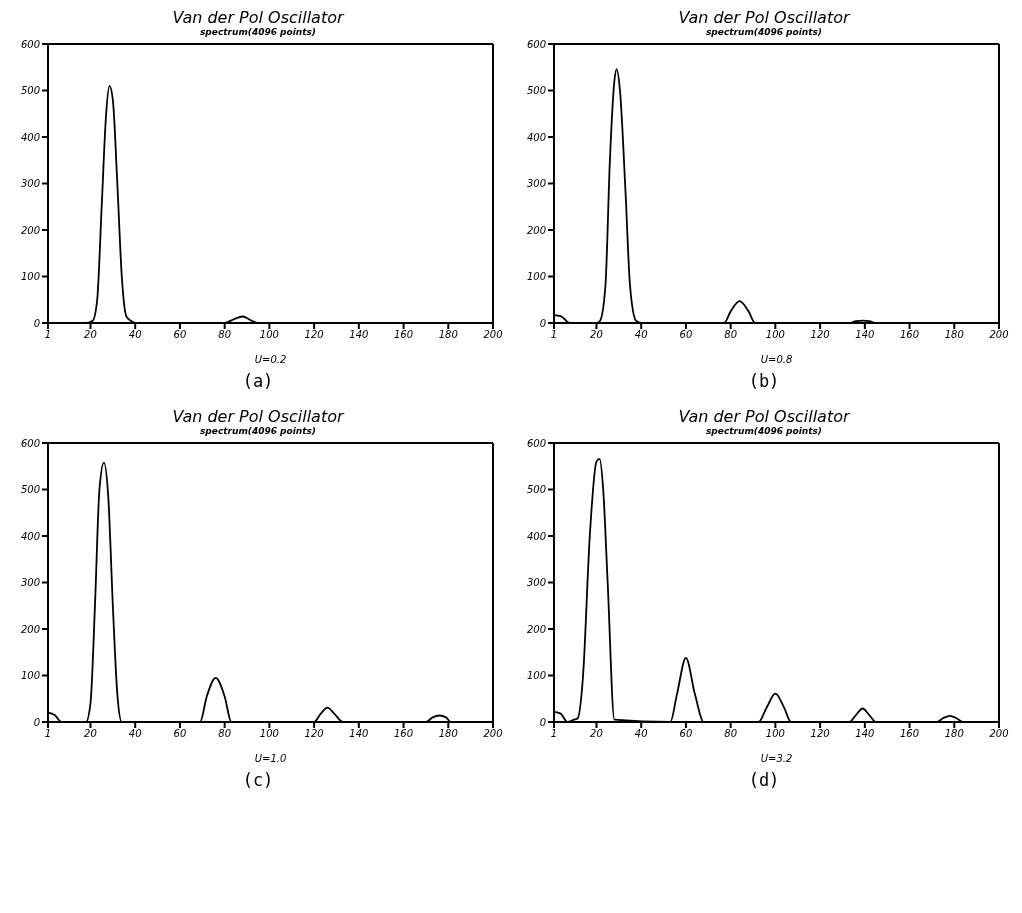 The height and width of the screenshot is (913, 1022). I want to click on x-axis-title: U=0.2, so click(270, 359).